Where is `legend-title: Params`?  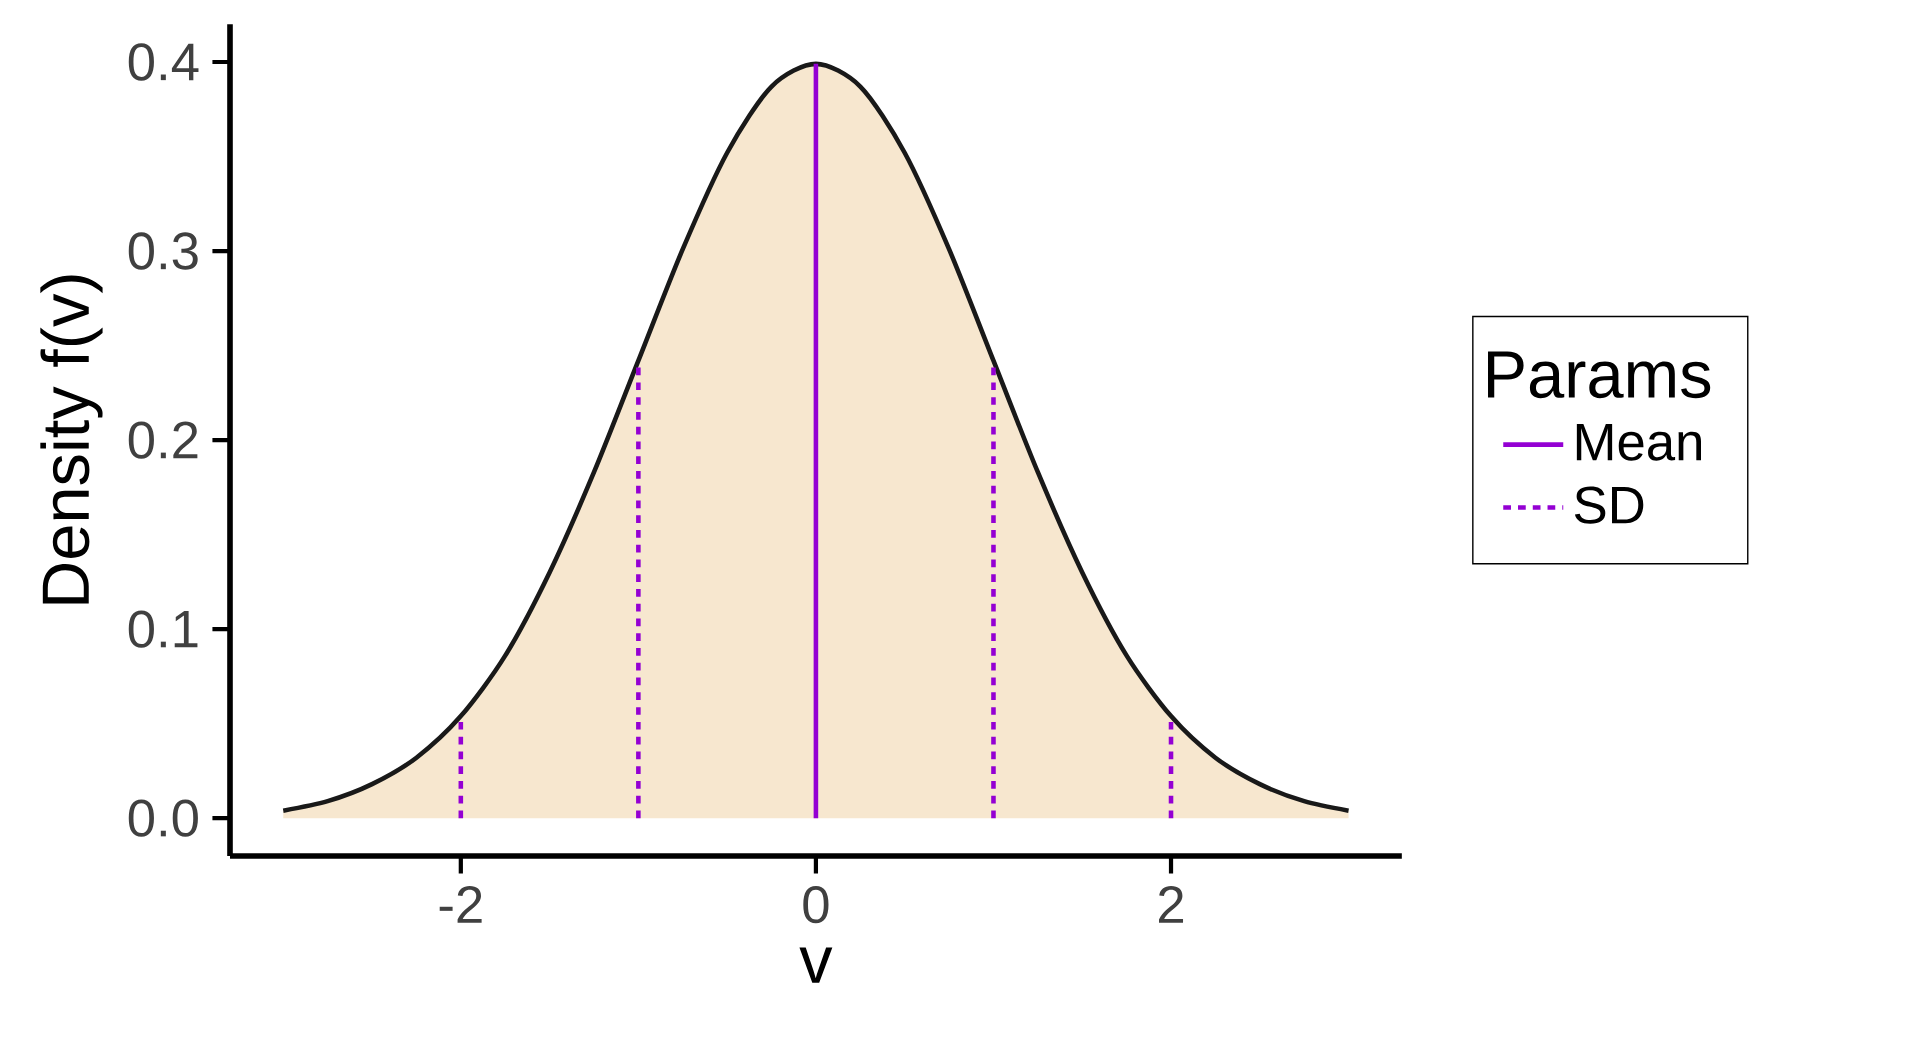
legend-title: Params is located at coordinates (1599, 375).